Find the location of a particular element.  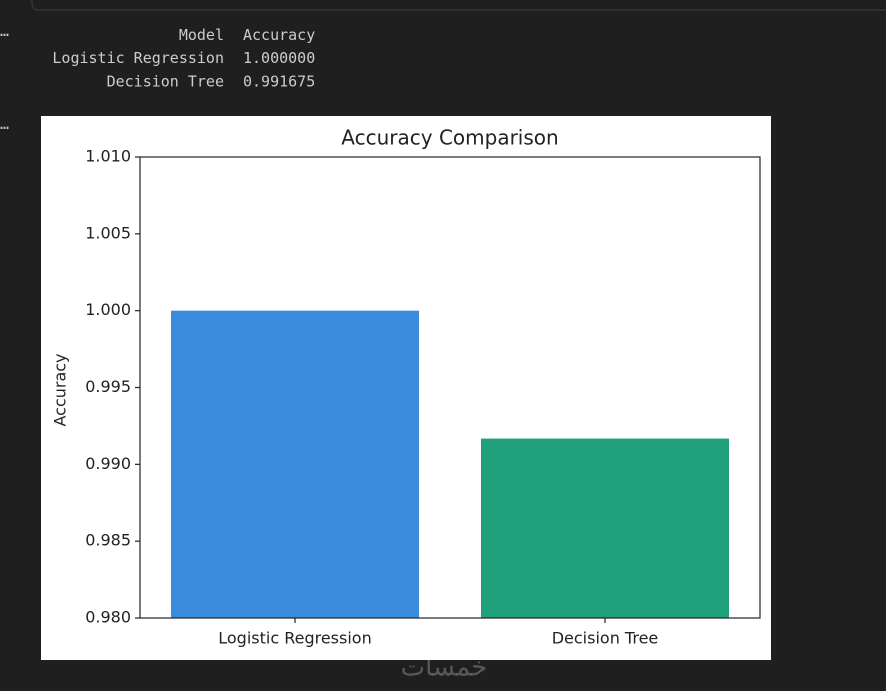

y-axis-label: Accuracy is located at coordinates (60, 389).